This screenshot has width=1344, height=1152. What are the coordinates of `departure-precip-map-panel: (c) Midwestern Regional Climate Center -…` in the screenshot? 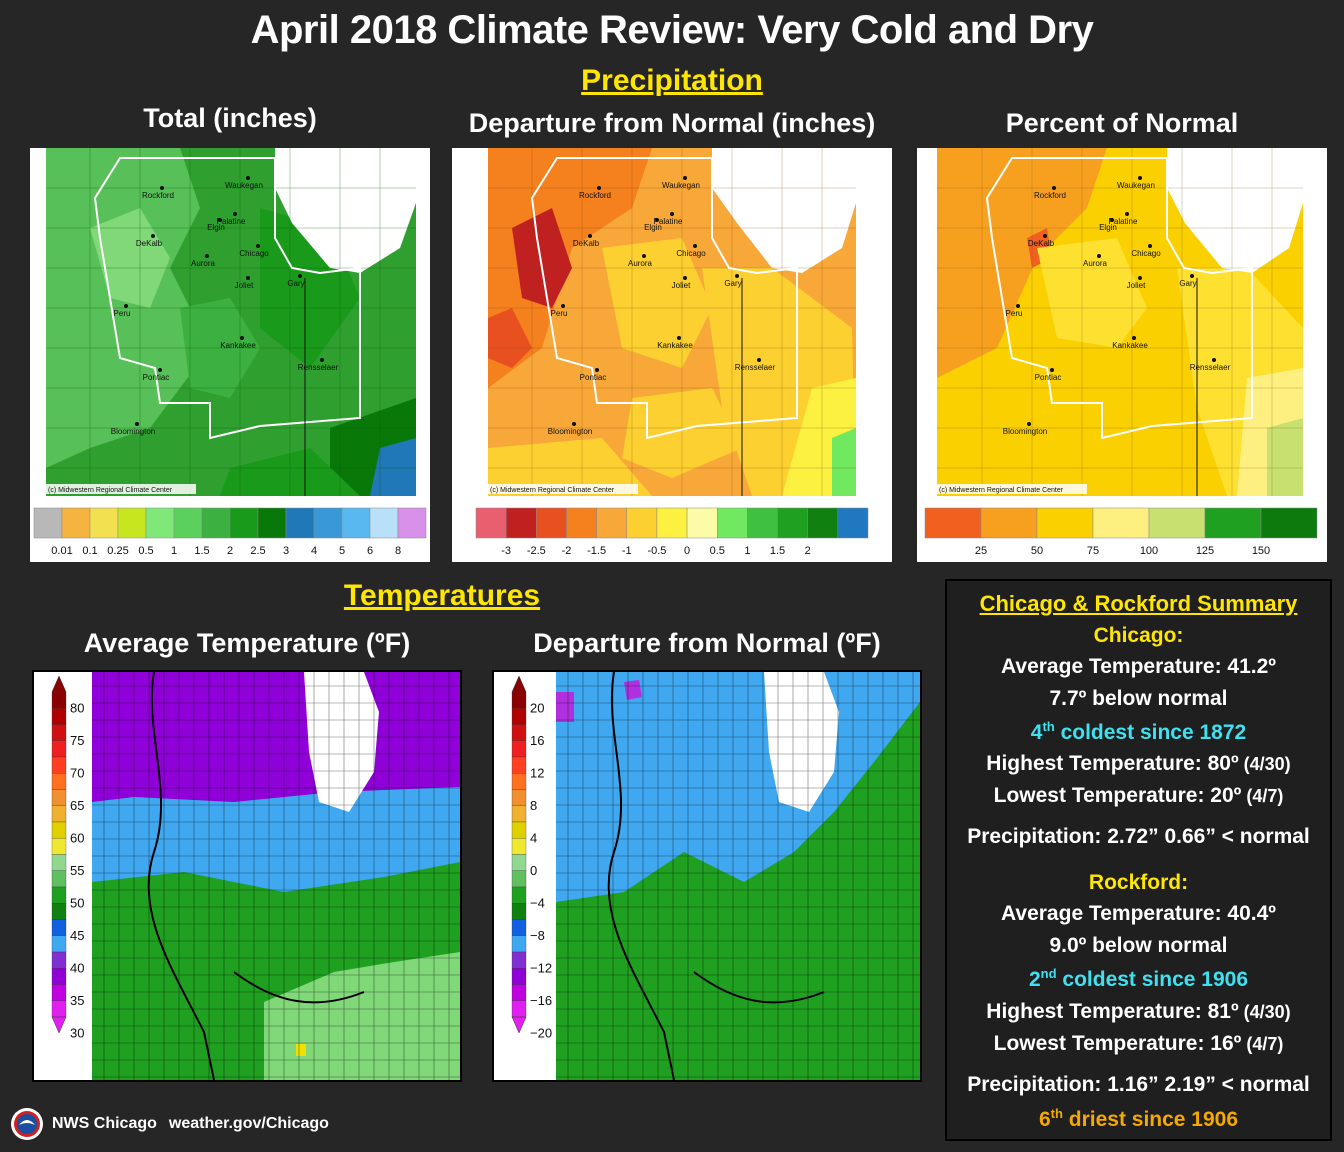 It's located at (672, 355).